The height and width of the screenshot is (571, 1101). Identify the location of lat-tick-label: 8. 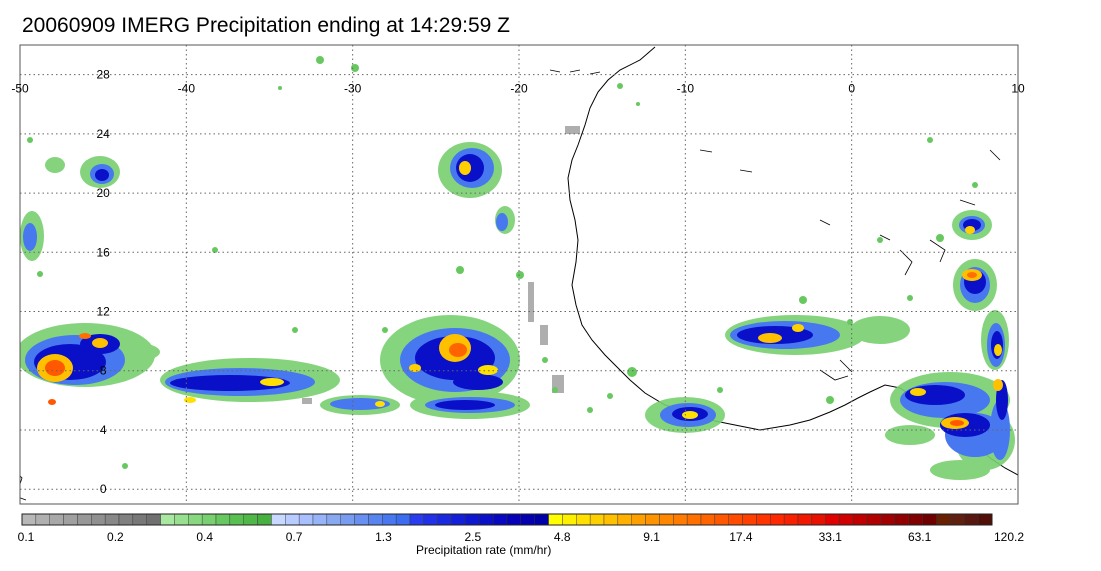
(103, 371).